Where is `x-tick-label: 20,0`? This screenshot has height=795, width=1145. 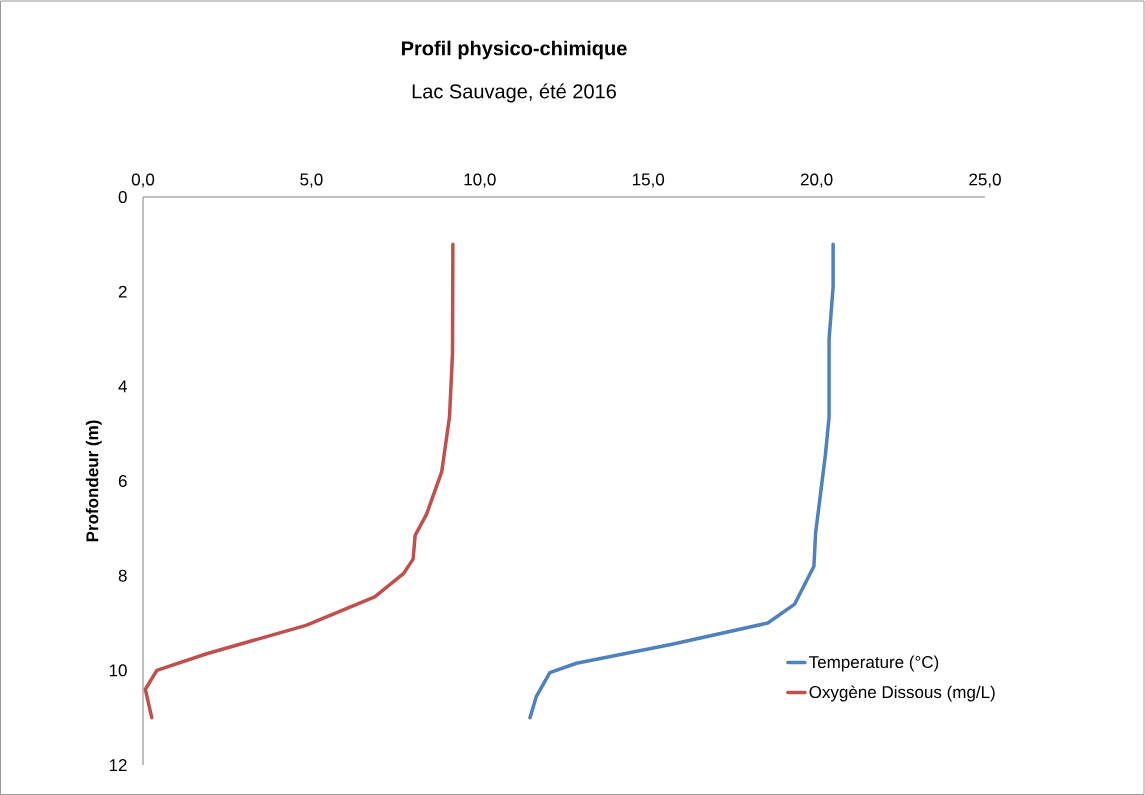
x-tick-label: 20,0 is located at coordinates (816, 180).